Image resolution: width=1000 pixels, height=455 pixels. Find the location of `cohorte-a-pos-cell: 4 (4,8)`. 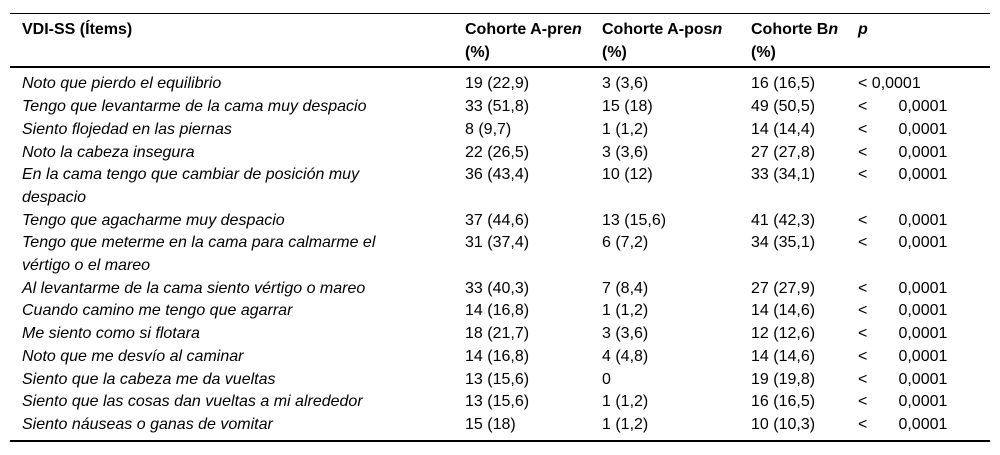

cohorte-a-pos-cell: 4 (4,8) is located at coordinates (625, 356).